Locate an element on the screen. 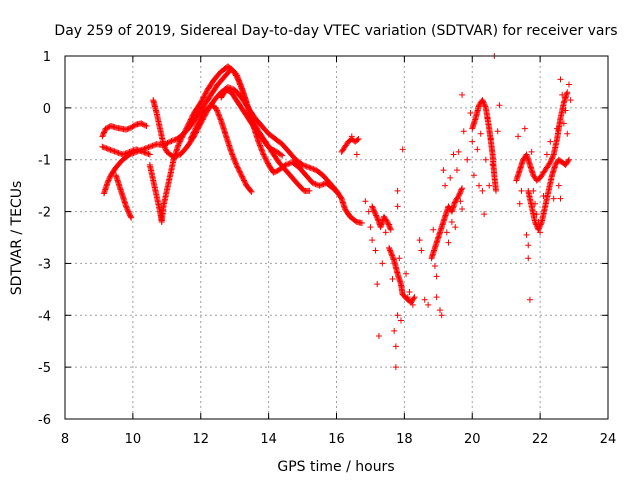 This screenshot has height=480, width=640. x-tick-label: 10 is located at coordinates (133, 439).